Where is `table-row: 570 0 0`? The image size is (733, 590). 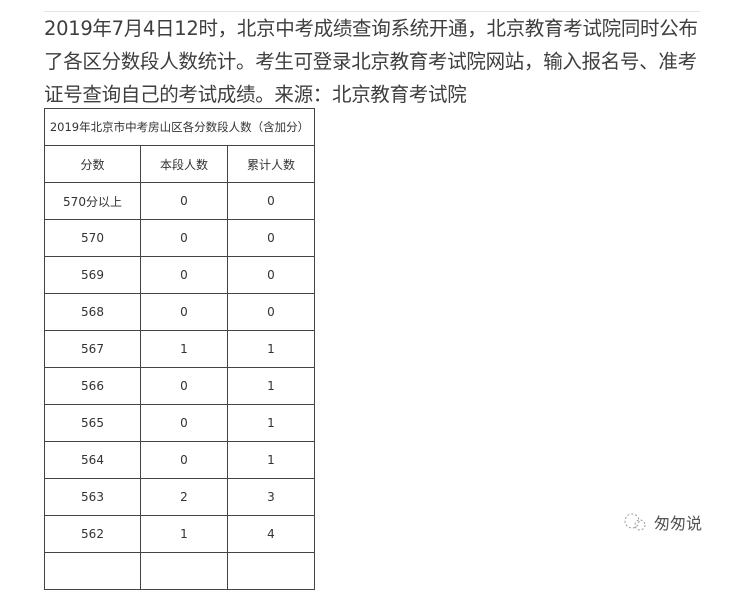 table-row: 570 0 0 is located at coordinates (179, 238).